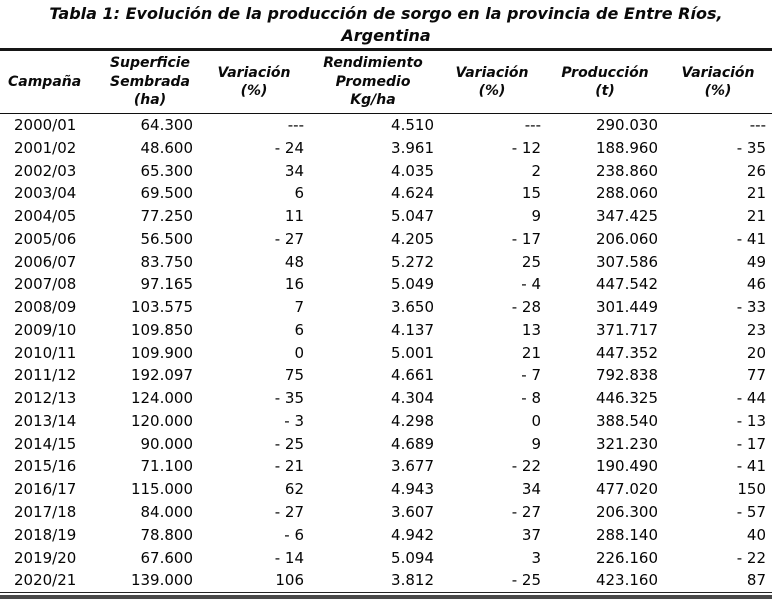 The width and height of the screenshot is (772, 600). I want to click on table-row: 2009/10 109.850 6 4.137 13 371.717 23, so click(386, 330).